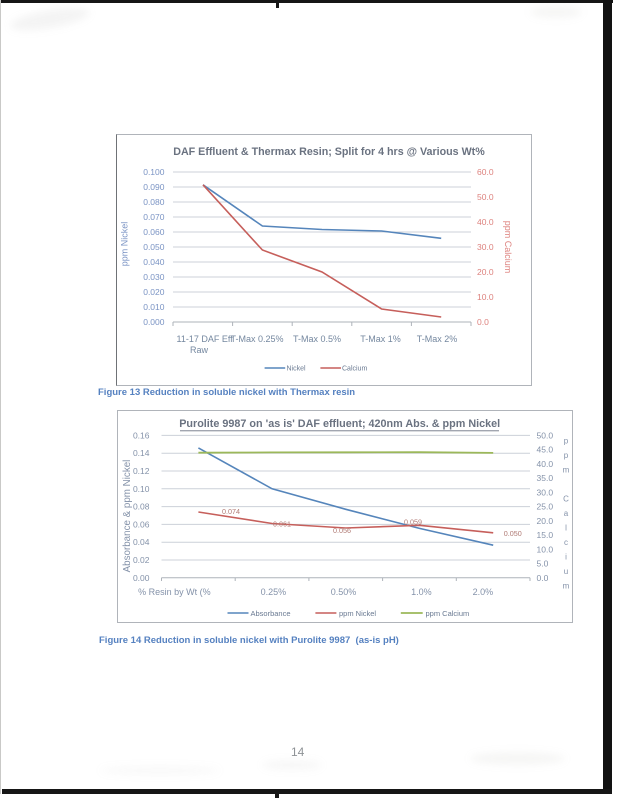 This screenshot has width=618, height=800. What do you see at coordinates (256, 339) in the screenshot?
I see `svg-text: T-Max 0.25%` at bounding box center [256, 339].